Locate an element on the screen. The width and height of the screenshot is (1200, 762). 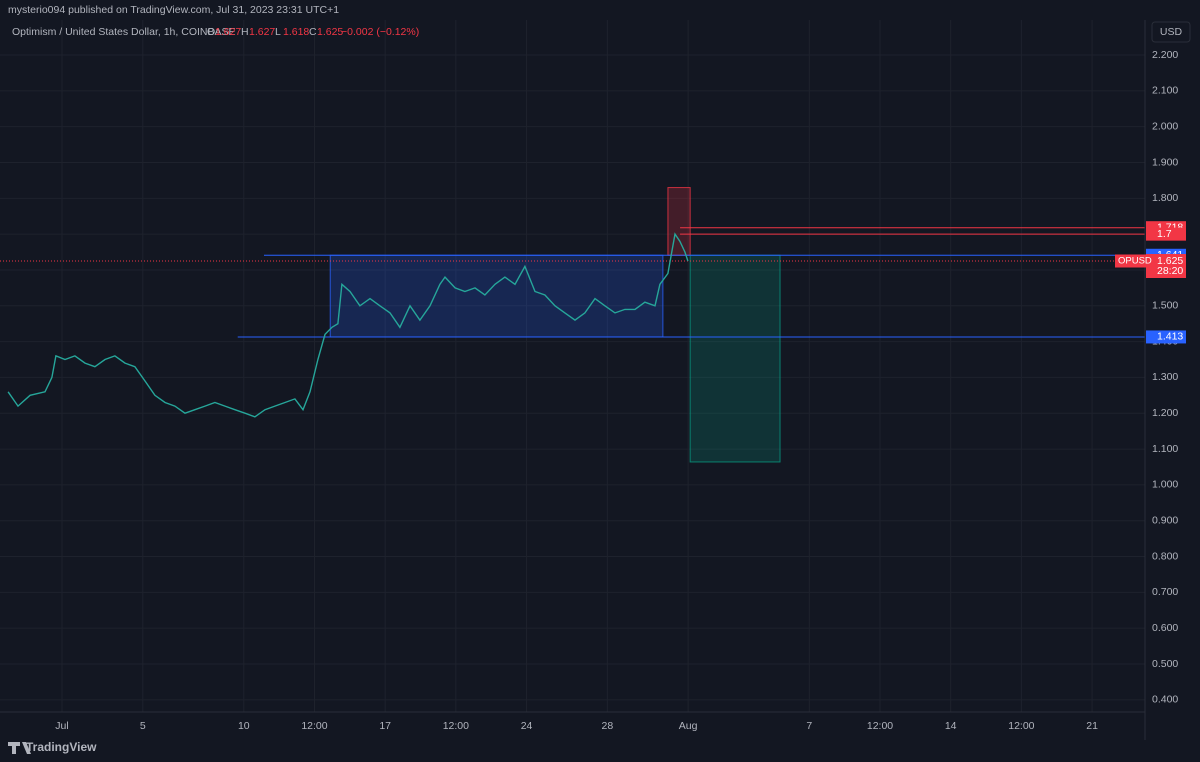
y-tick-label: 1.000 is located at coordinates (1165, 485).